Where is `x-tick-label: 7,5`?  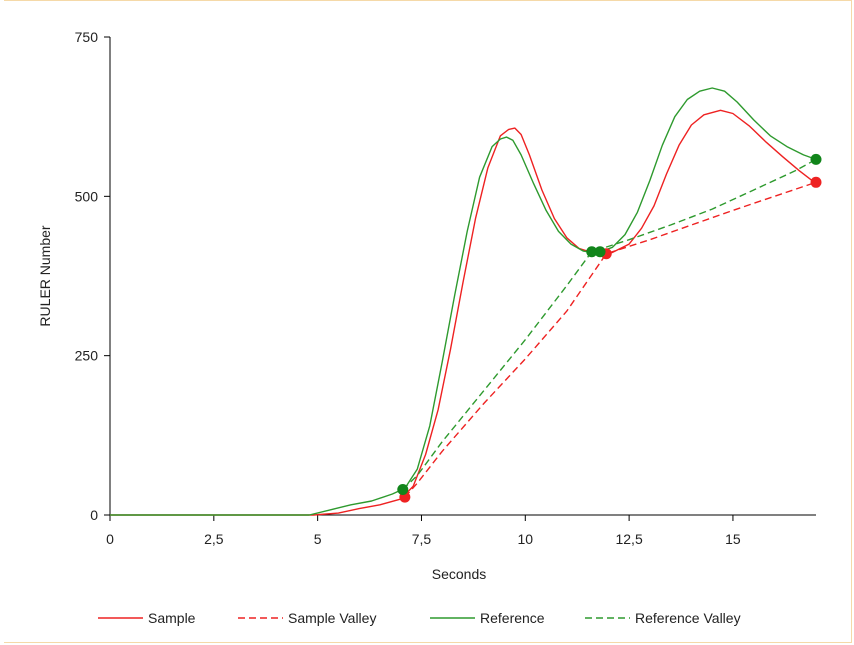 x-tick-label: 7,5 is located at coordinates (422, 539).